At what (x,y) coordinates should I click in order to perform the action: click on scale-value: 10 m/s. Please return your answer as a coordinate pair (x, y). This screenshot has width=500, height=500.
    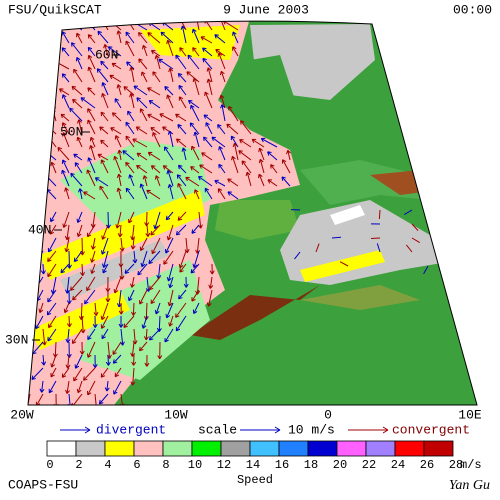
    Looking at the image, I should click on (311, 429).